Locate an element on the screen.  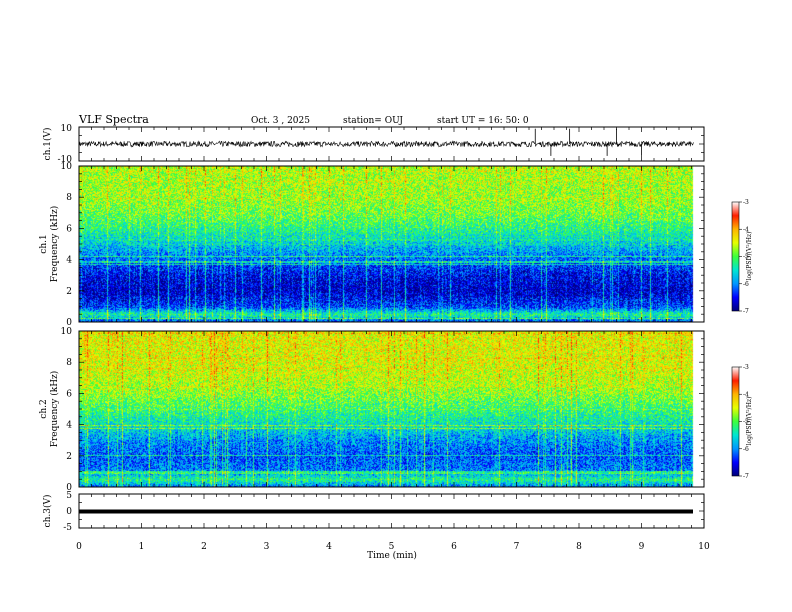
x-axis-ticklabel: 1 is located at coordinates (142, 547).